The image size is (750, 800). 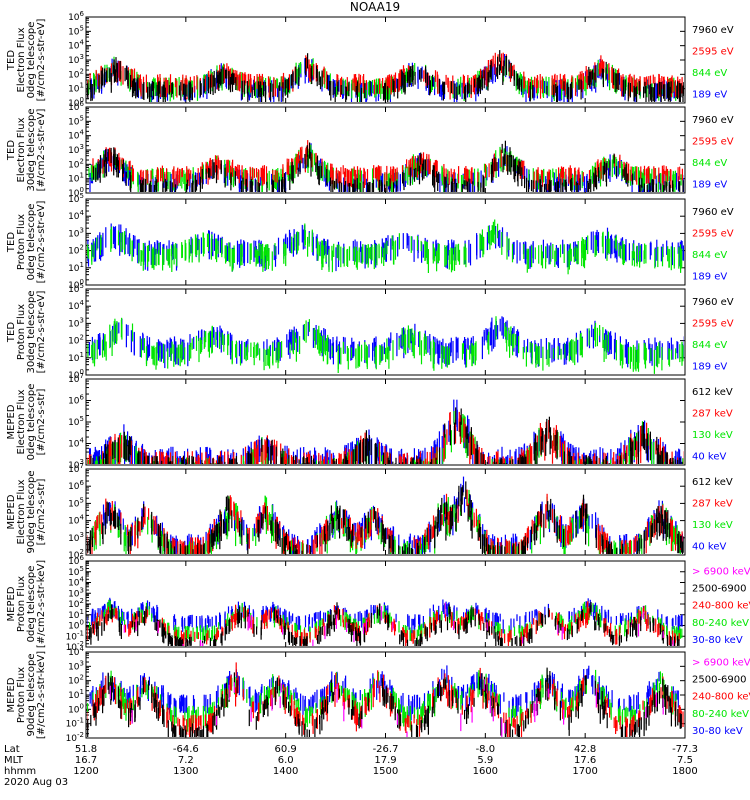 What do you see at coordinates (712, 413) in the screenshot?
I see `legend-entry: 287 keV` at bounding box center [712, 413].